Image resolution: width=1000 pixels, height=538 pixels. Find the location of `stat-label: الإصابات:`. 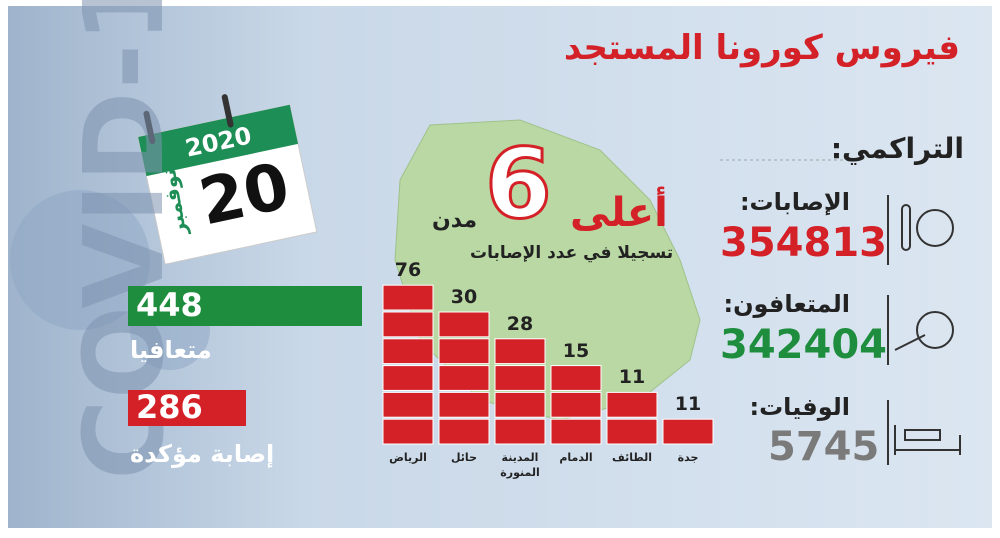

stat-label: الإصابات: is located at coordinates (794, 202).